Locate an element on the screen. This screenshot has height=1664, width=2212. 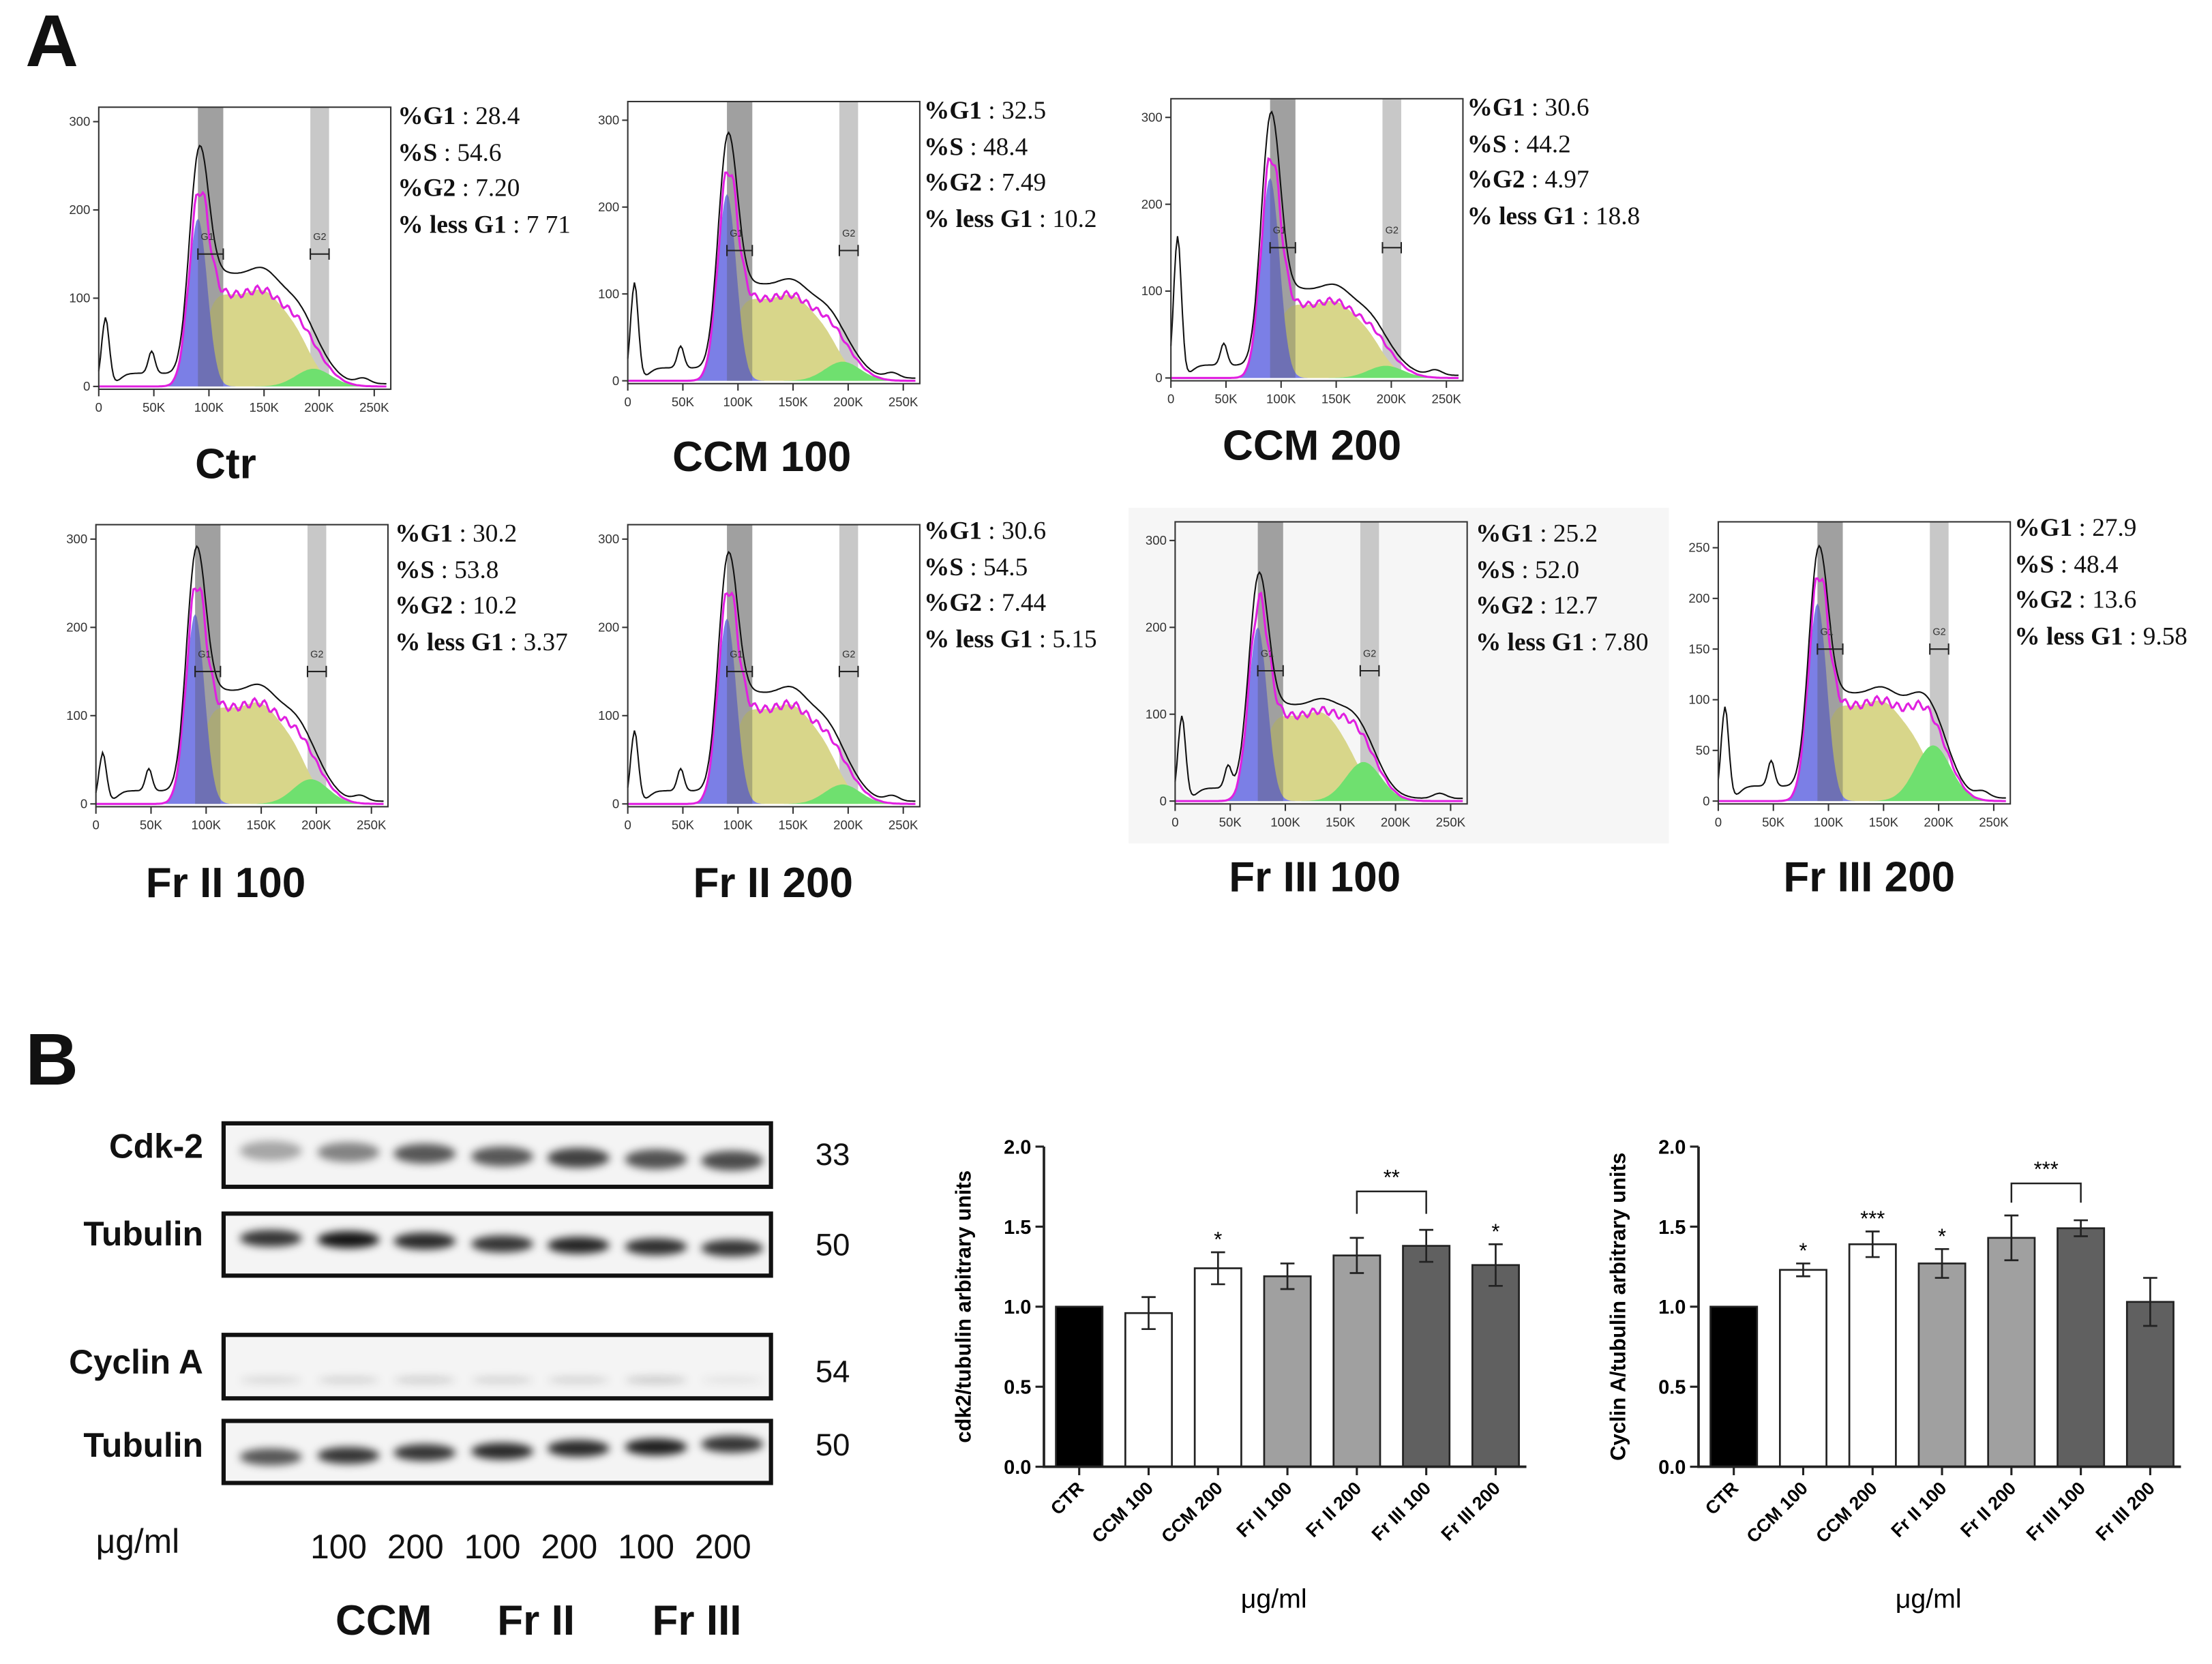
significance-marker: * is located at coordinates (1218, 1240).